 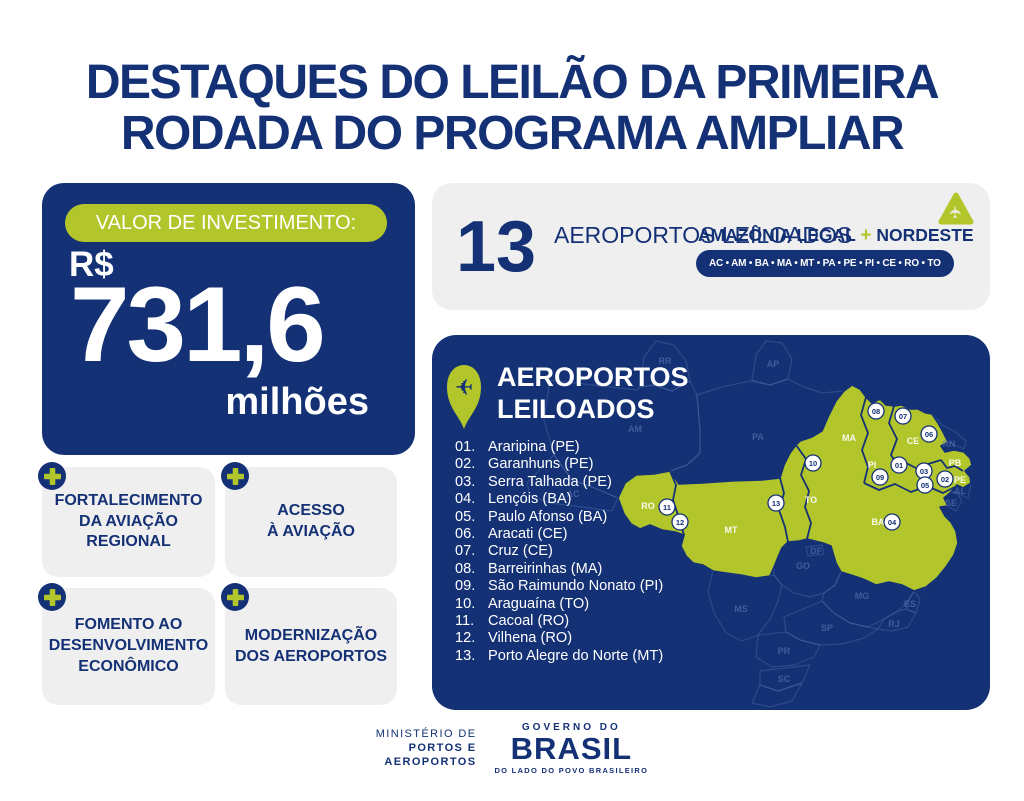 I want to click on map-marker-06: 06, so click(x=929, y=434).